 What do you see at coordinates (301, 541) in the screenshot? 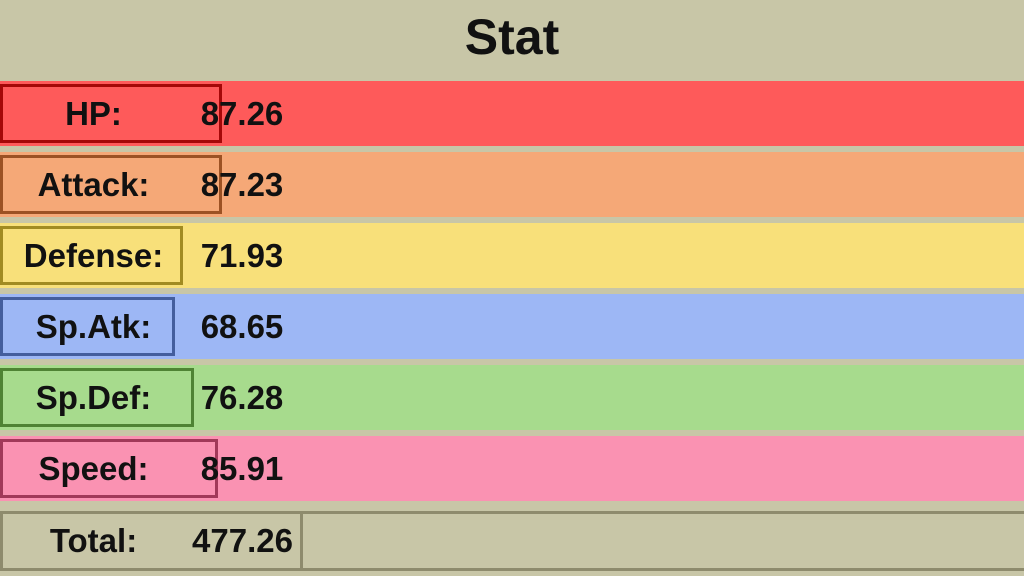
I see `total-divider` at bounding box center [301, 541].